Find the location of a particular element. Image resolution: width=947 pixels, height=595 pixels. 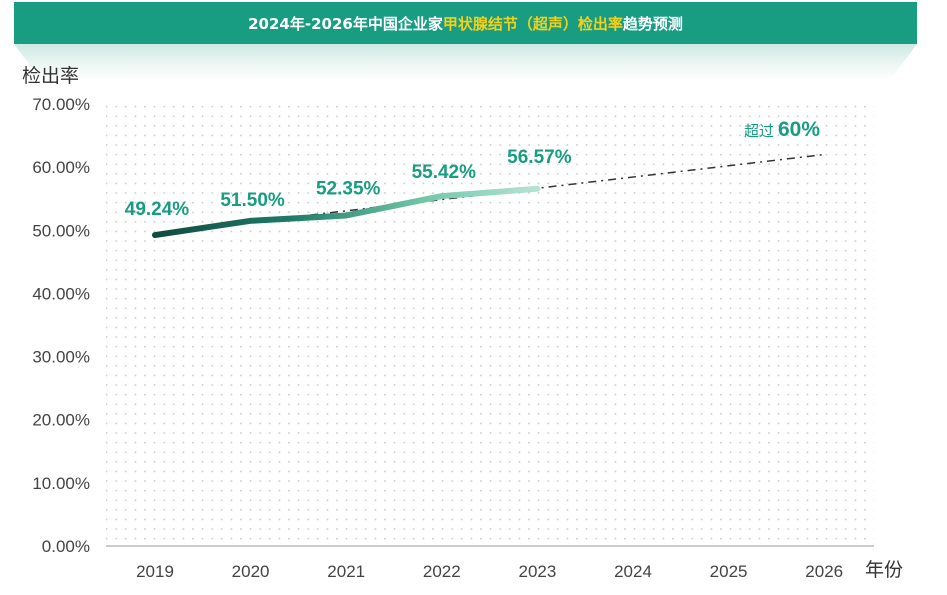

title-banner: 2024年-2026年中国企业家 甲状腺结节（超声）检出率 趋势预测 is located at coordinates (465, 23).